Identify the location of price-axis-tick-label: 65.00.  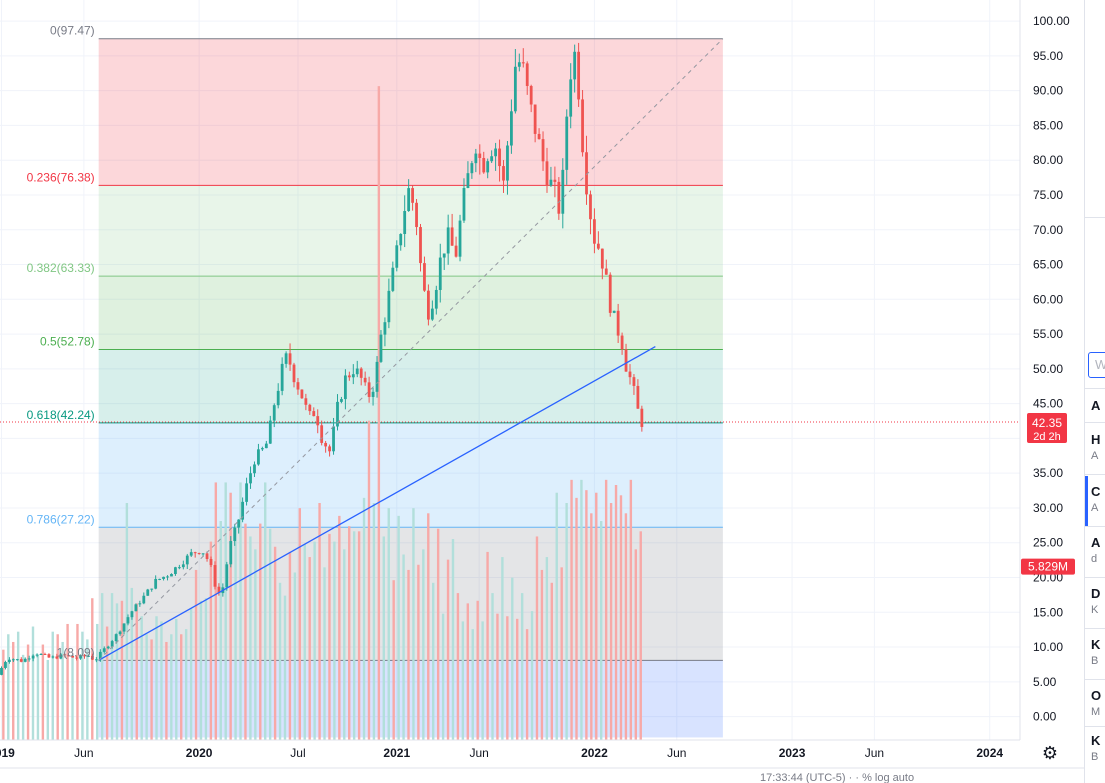
(1048, 265).